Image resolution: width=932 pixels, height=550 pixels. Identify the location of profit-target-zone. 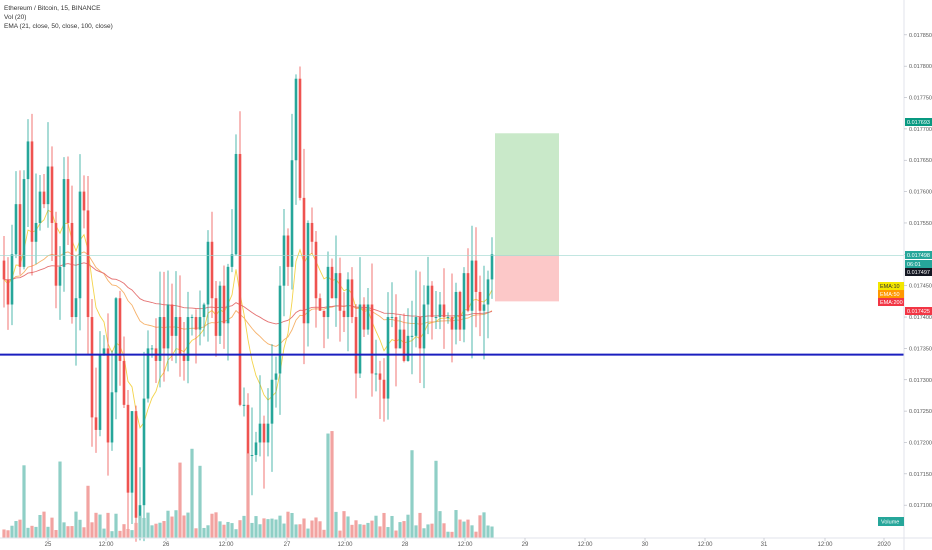
(527, 194).